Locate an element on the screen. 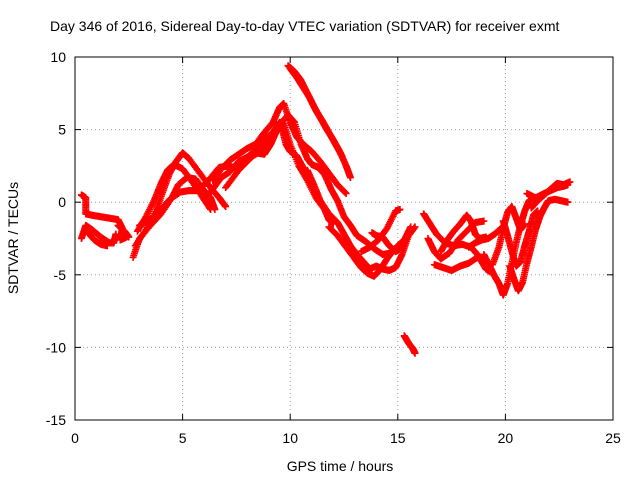 Image resolution: width=640 pixels, height=480 pixels. x-tick-label: 25 is located at coordinates (613, 438).